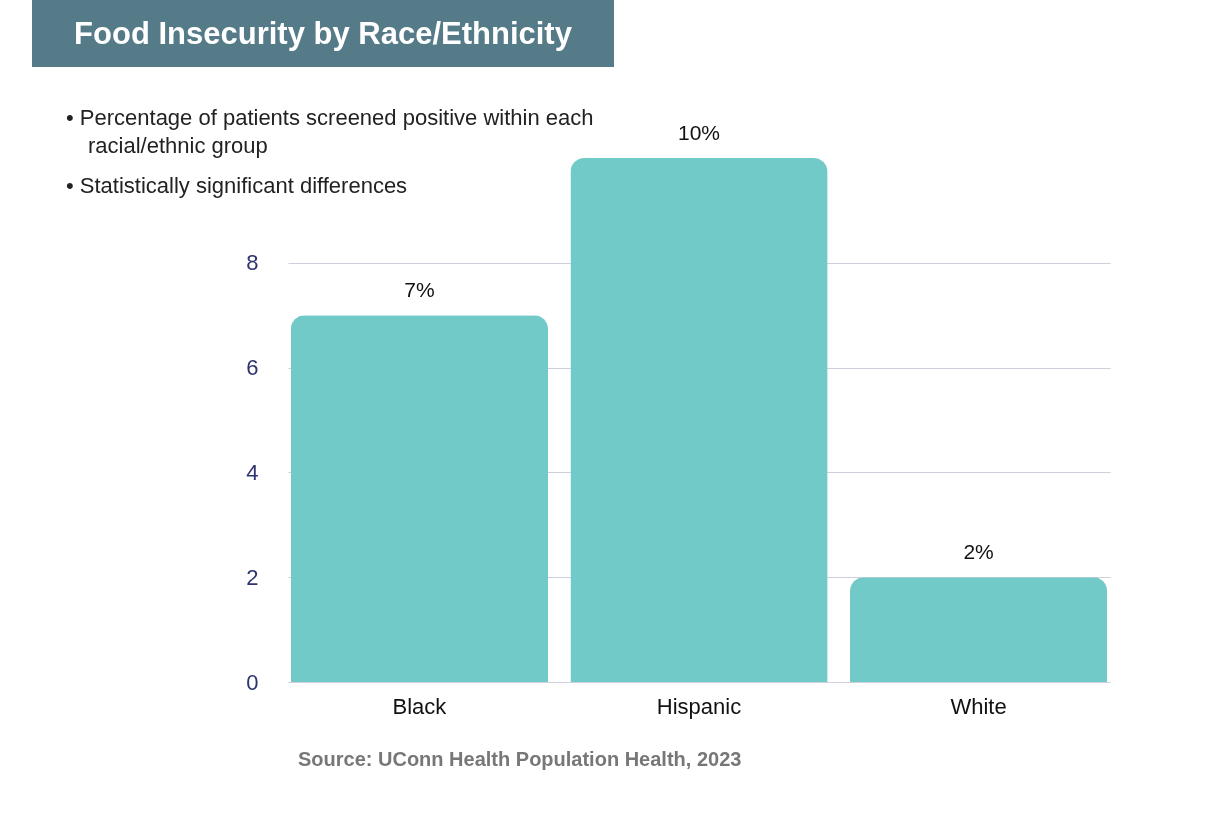  What do you see at coordinates (330, 132) in the screenshot?
I see `text: • Percentage of patients screened positive within each racial/ethnic group` at bounding box center [330, 132].